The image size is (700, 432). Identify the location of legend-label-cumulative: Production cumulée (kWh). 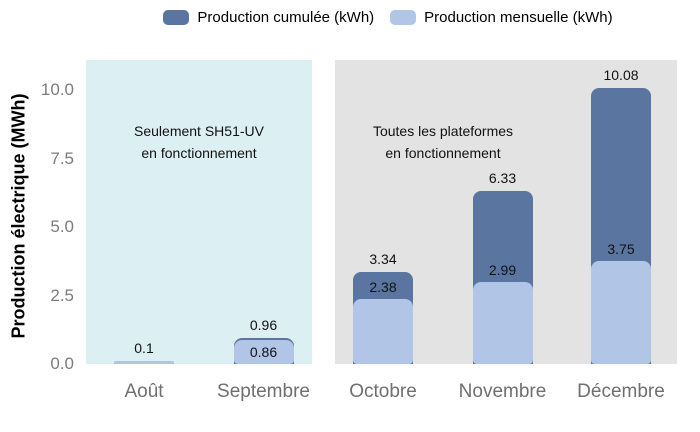
(286, 17).